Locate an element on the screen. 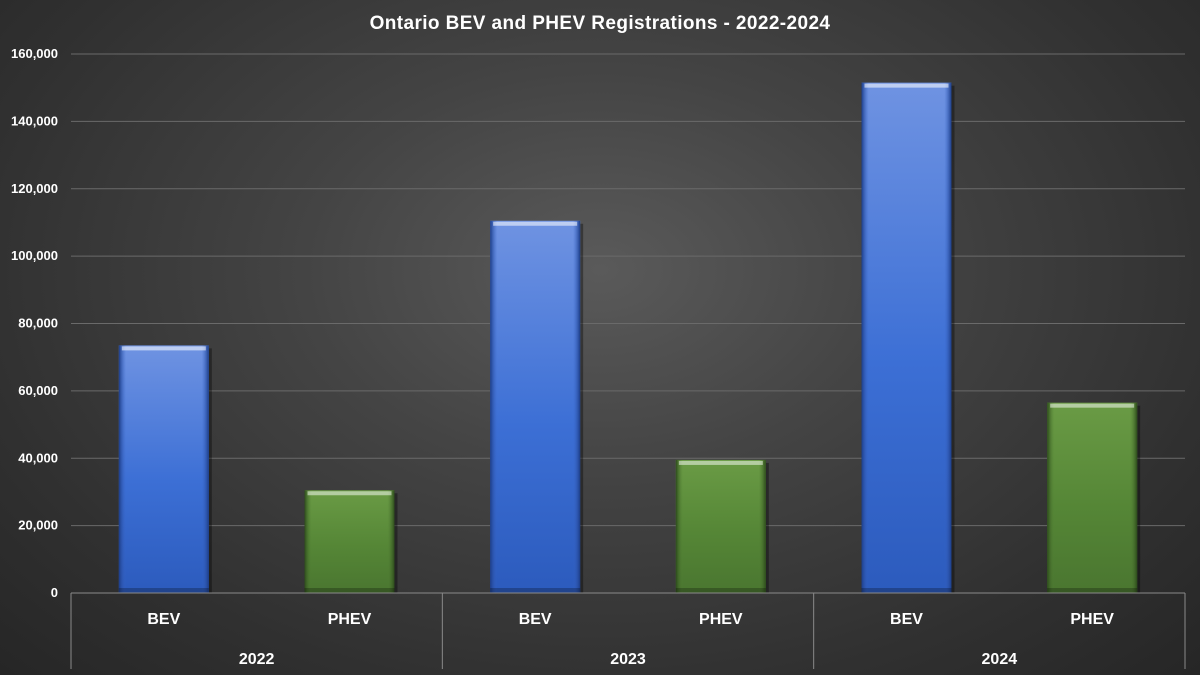 This screenshot has height=675, width=1200. bar-2023-bev is located at coordinates (537, 407).